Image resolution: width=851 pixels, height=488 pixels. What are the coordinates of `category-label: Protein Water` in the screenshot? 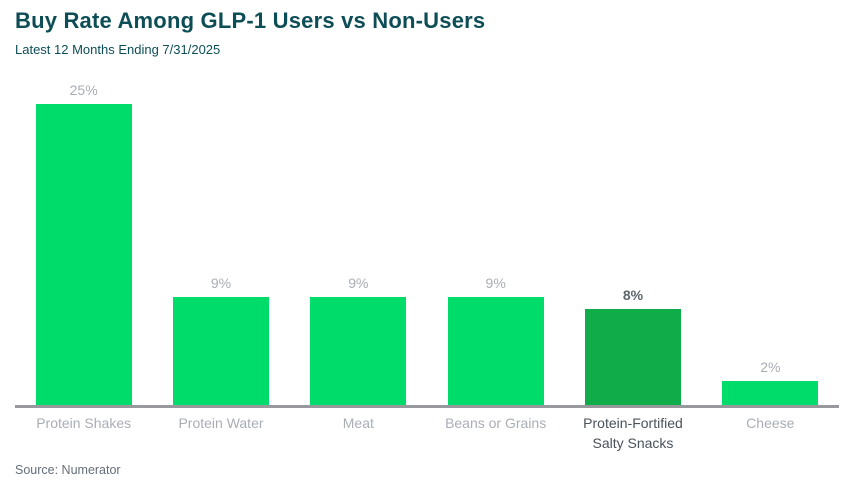 It's located at (221, 423).